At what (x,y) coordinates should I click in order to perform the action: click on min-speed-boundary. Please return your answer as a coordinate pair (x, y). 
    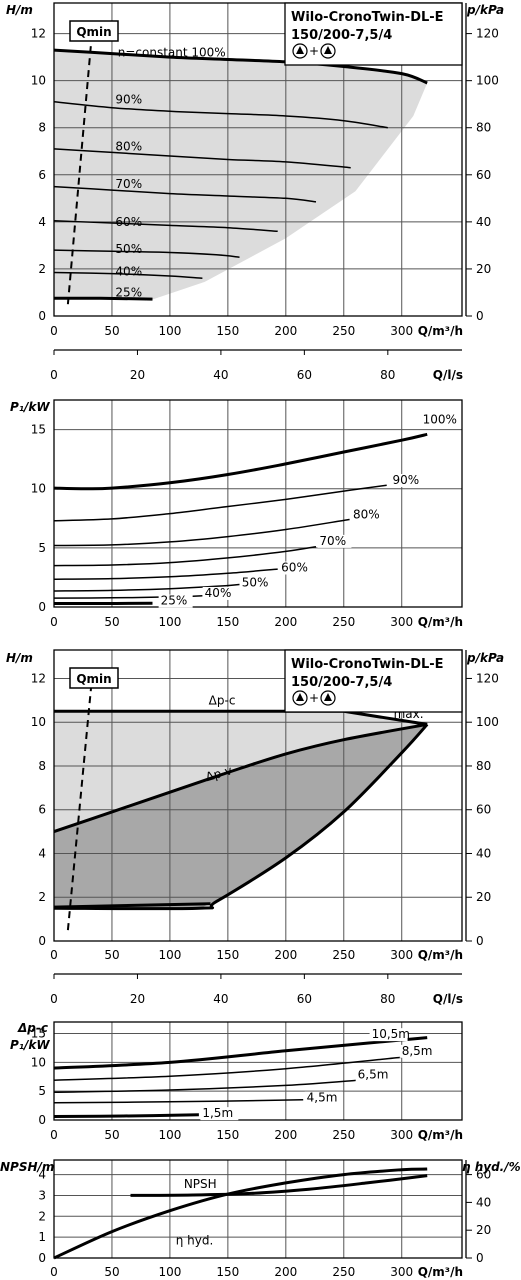
    Looking at the image, I should click on (241, 817).